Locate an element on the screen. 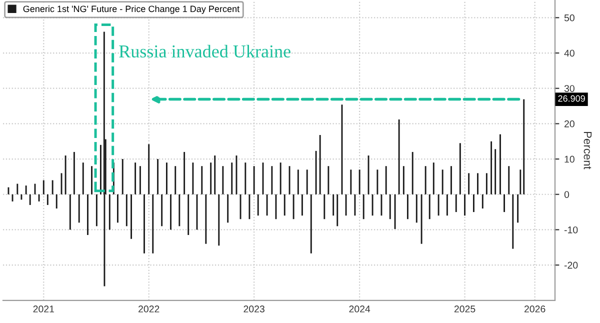 The width and height of the screenshot is (600, 323). y-tick-label: 40 is located at coordinates (569, 53).